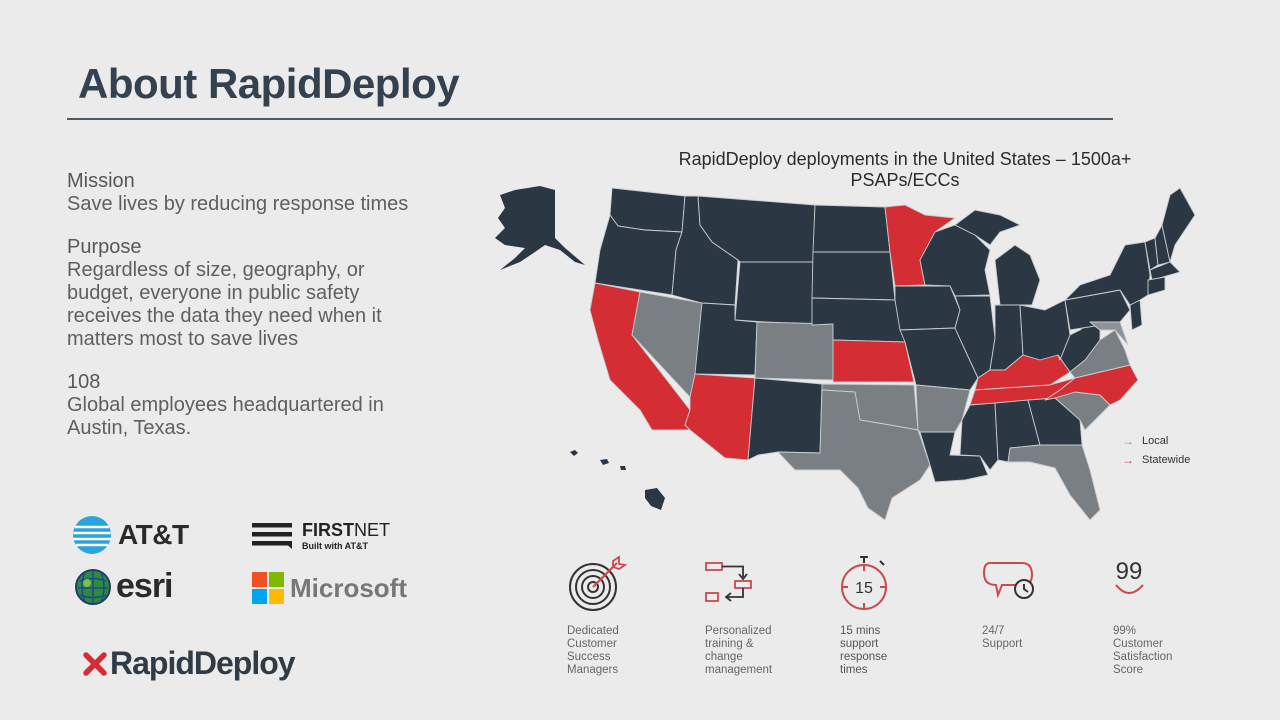 The height and width of the screenshot is (720, 1280). What do you see at coordinates (92, 535) in the screenshot?
I see `att-globe-icon` at bounding box center [92, 535].